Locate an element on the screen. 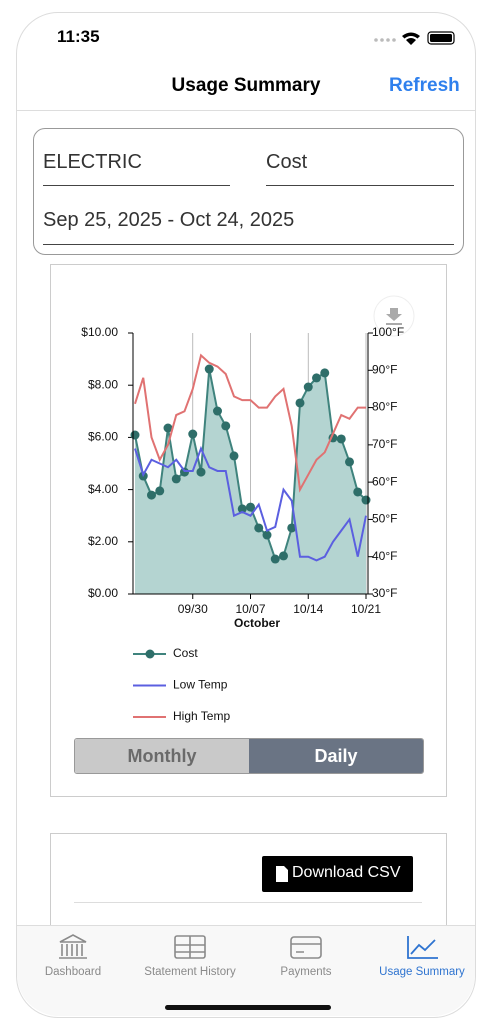 This screenshot has height=1024, width=492. filter-card is located at coordinates (248, 191).